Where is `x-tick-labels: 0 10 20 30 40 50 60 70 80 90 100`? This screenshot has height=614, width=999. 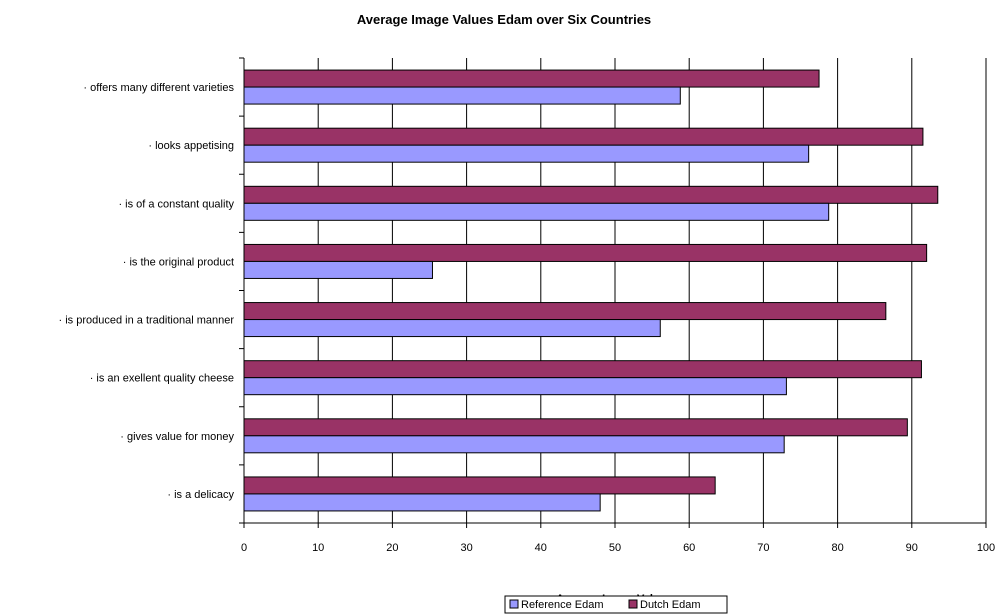 x-tick-labels: 0 10 20 30 40 50 60 70 80 90 100 is located at coordinates (618, 548).